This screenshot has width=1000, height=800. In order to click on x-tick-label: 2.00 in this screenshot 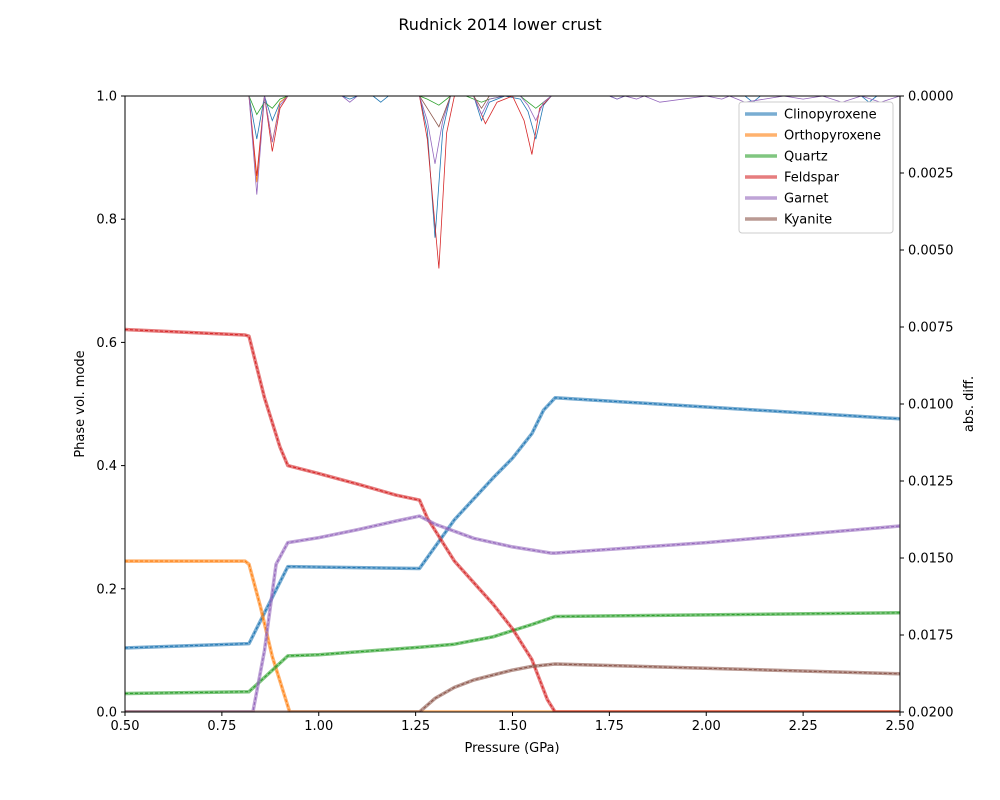, I will do `click(706, 726)`.